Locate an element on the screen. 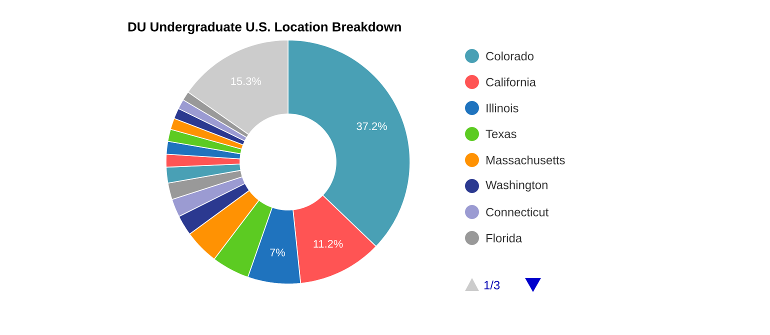 This screenshot has width=770, height=335. legend-label: Florida is located at coordinates (504, 238).